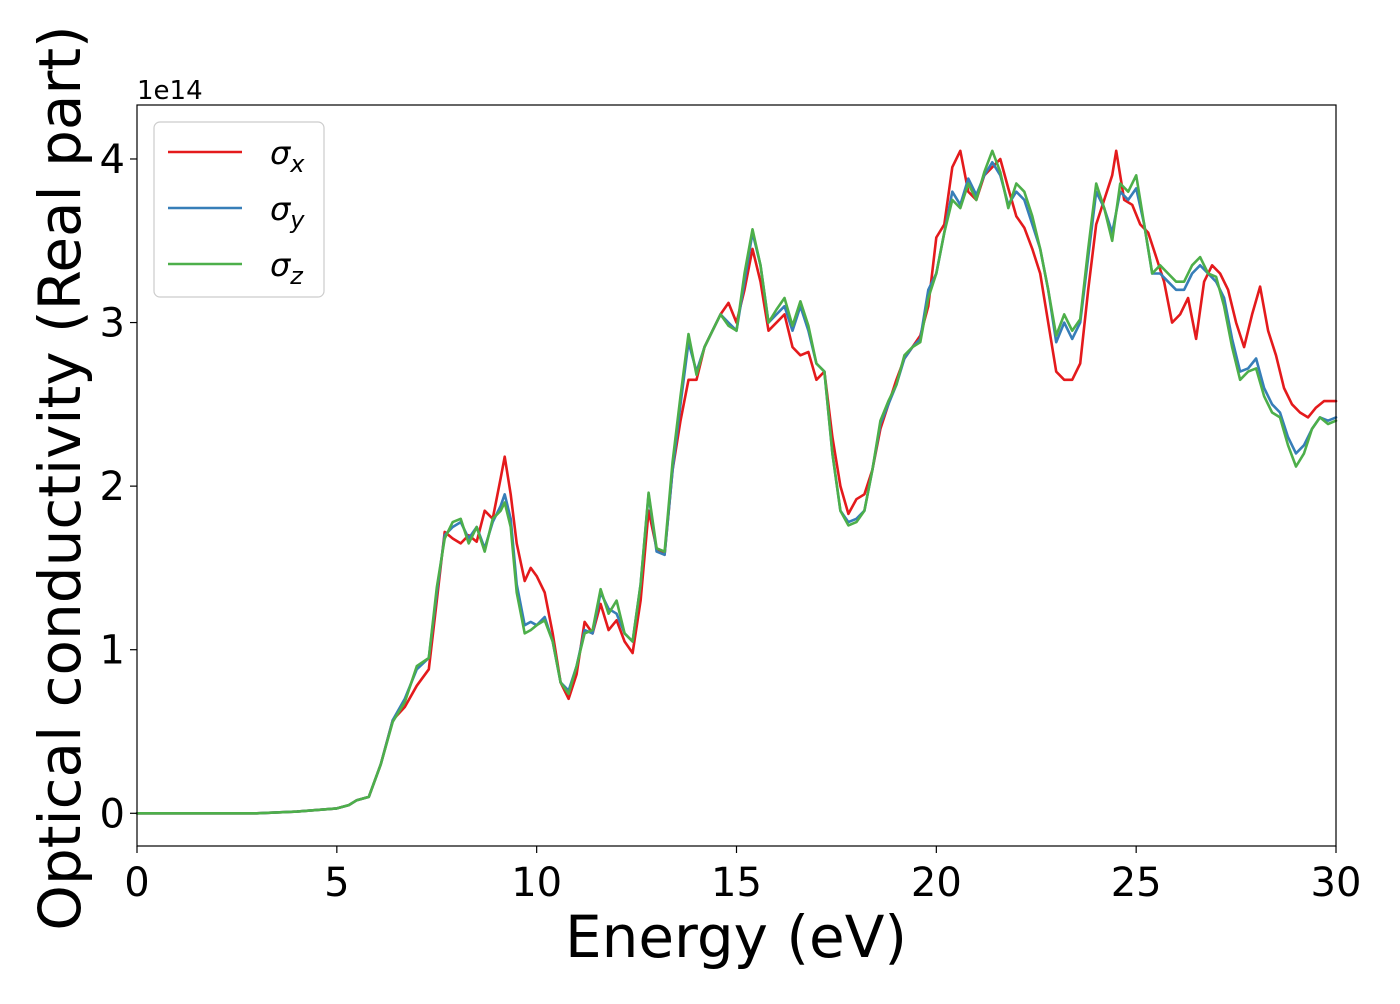 The image size is (1400, 1004). I want to click on x-axis: 0 5 10 15 20 25 30, so click(742, 876).